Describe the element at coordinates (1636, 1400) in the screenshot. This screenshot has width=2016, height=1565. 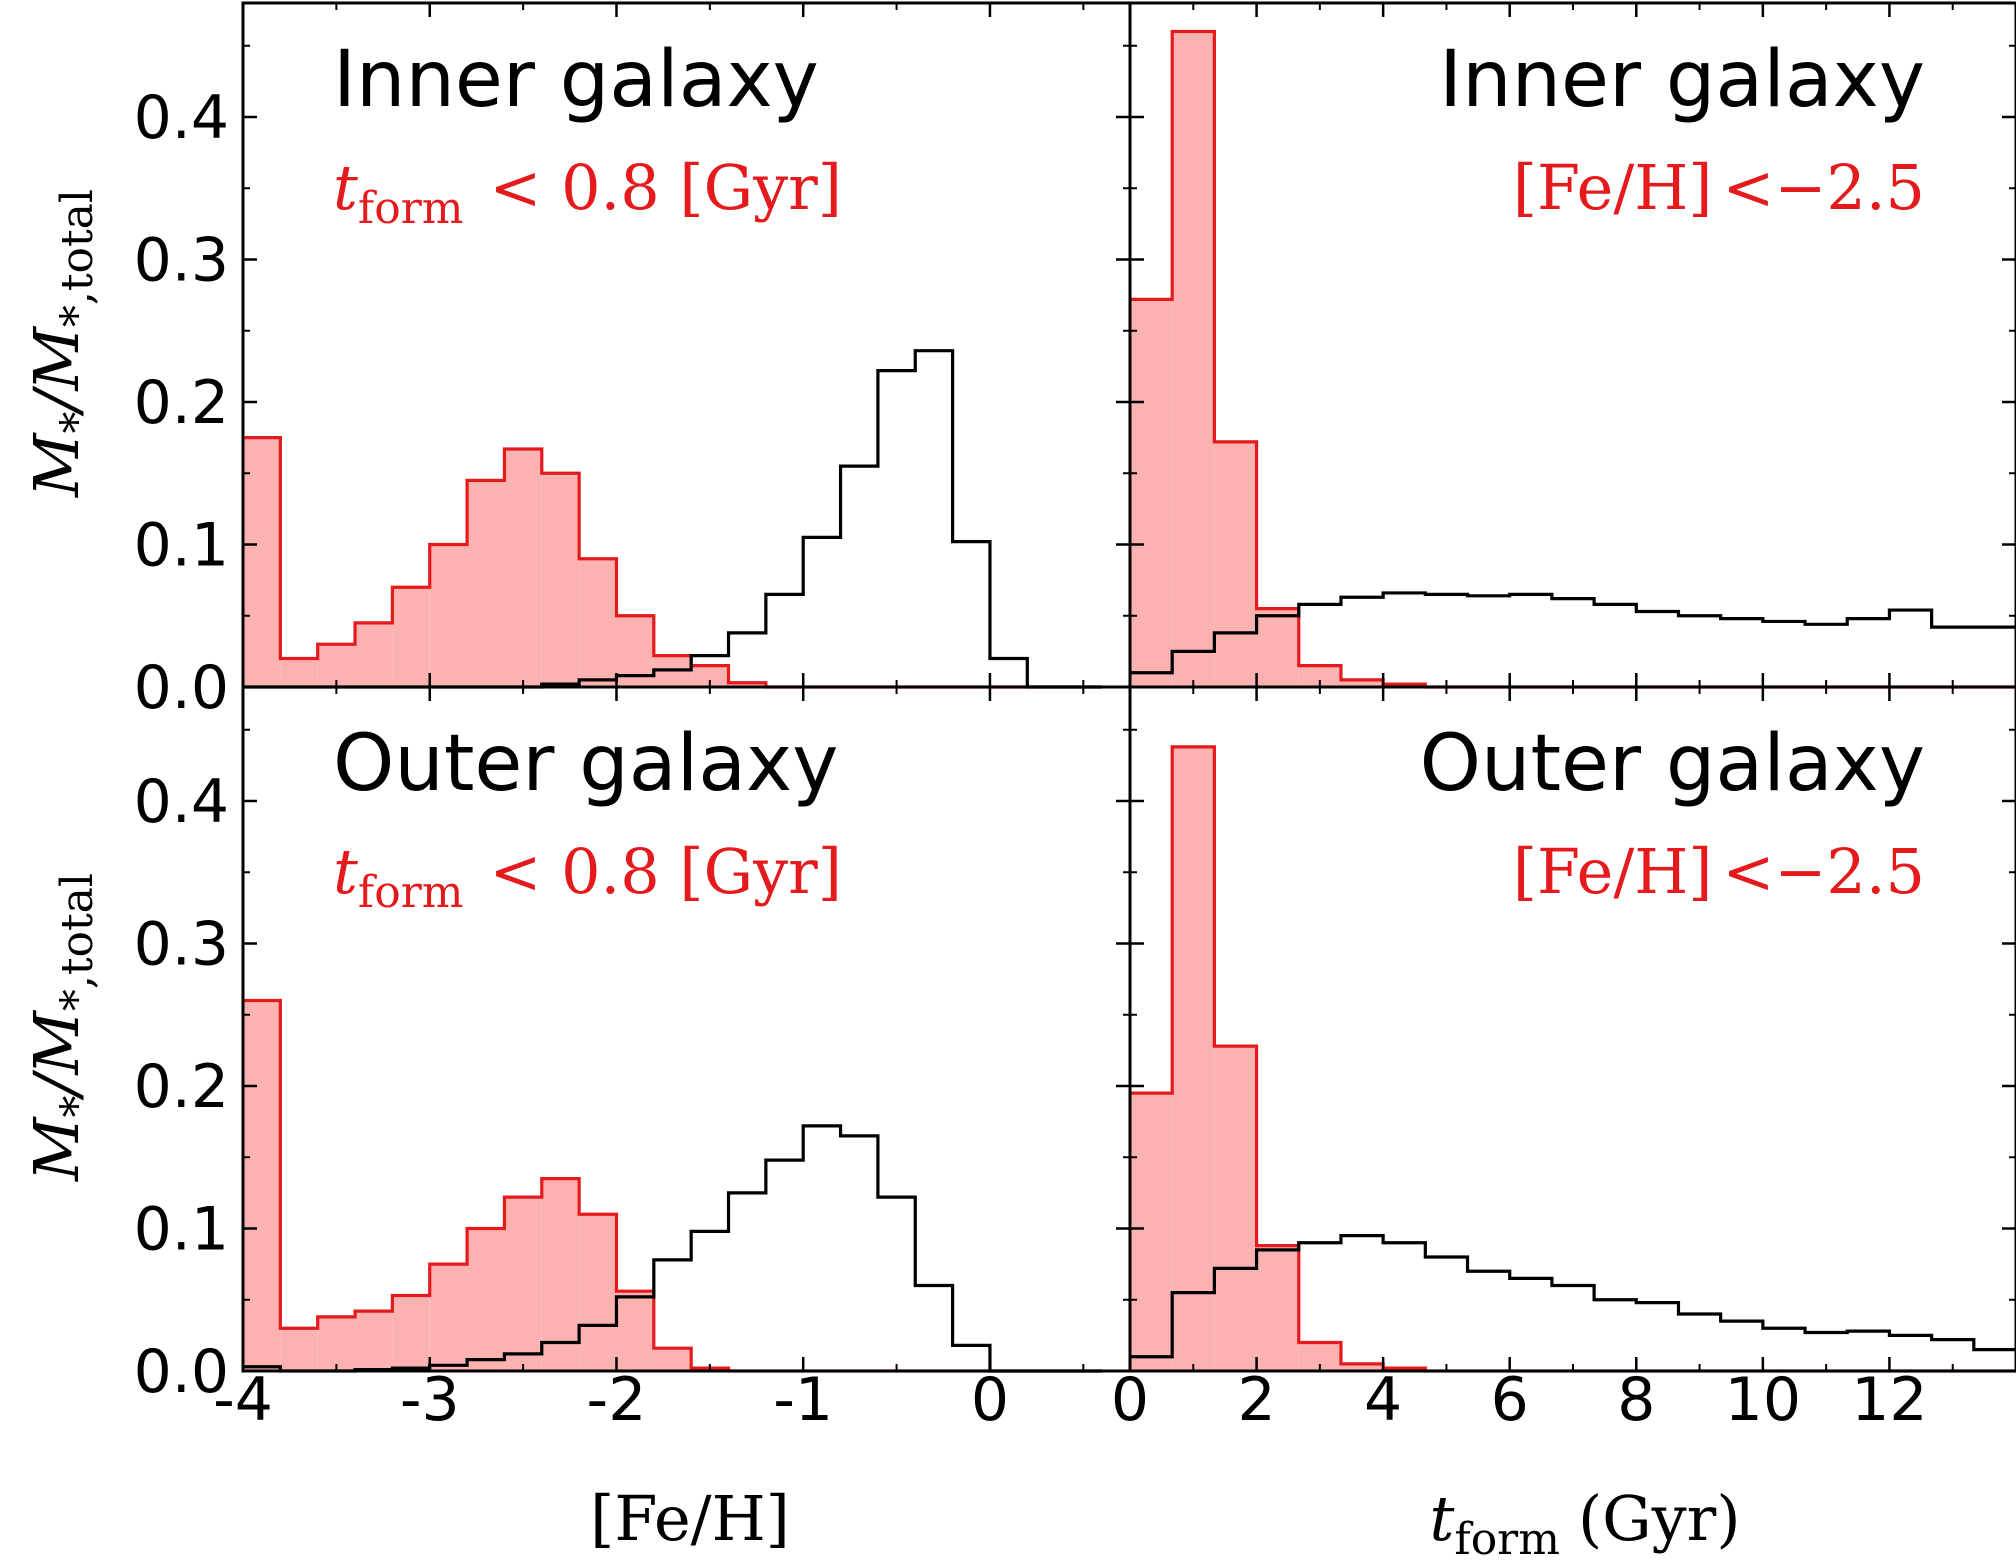
I see `x-tick-label: 8` at that location.